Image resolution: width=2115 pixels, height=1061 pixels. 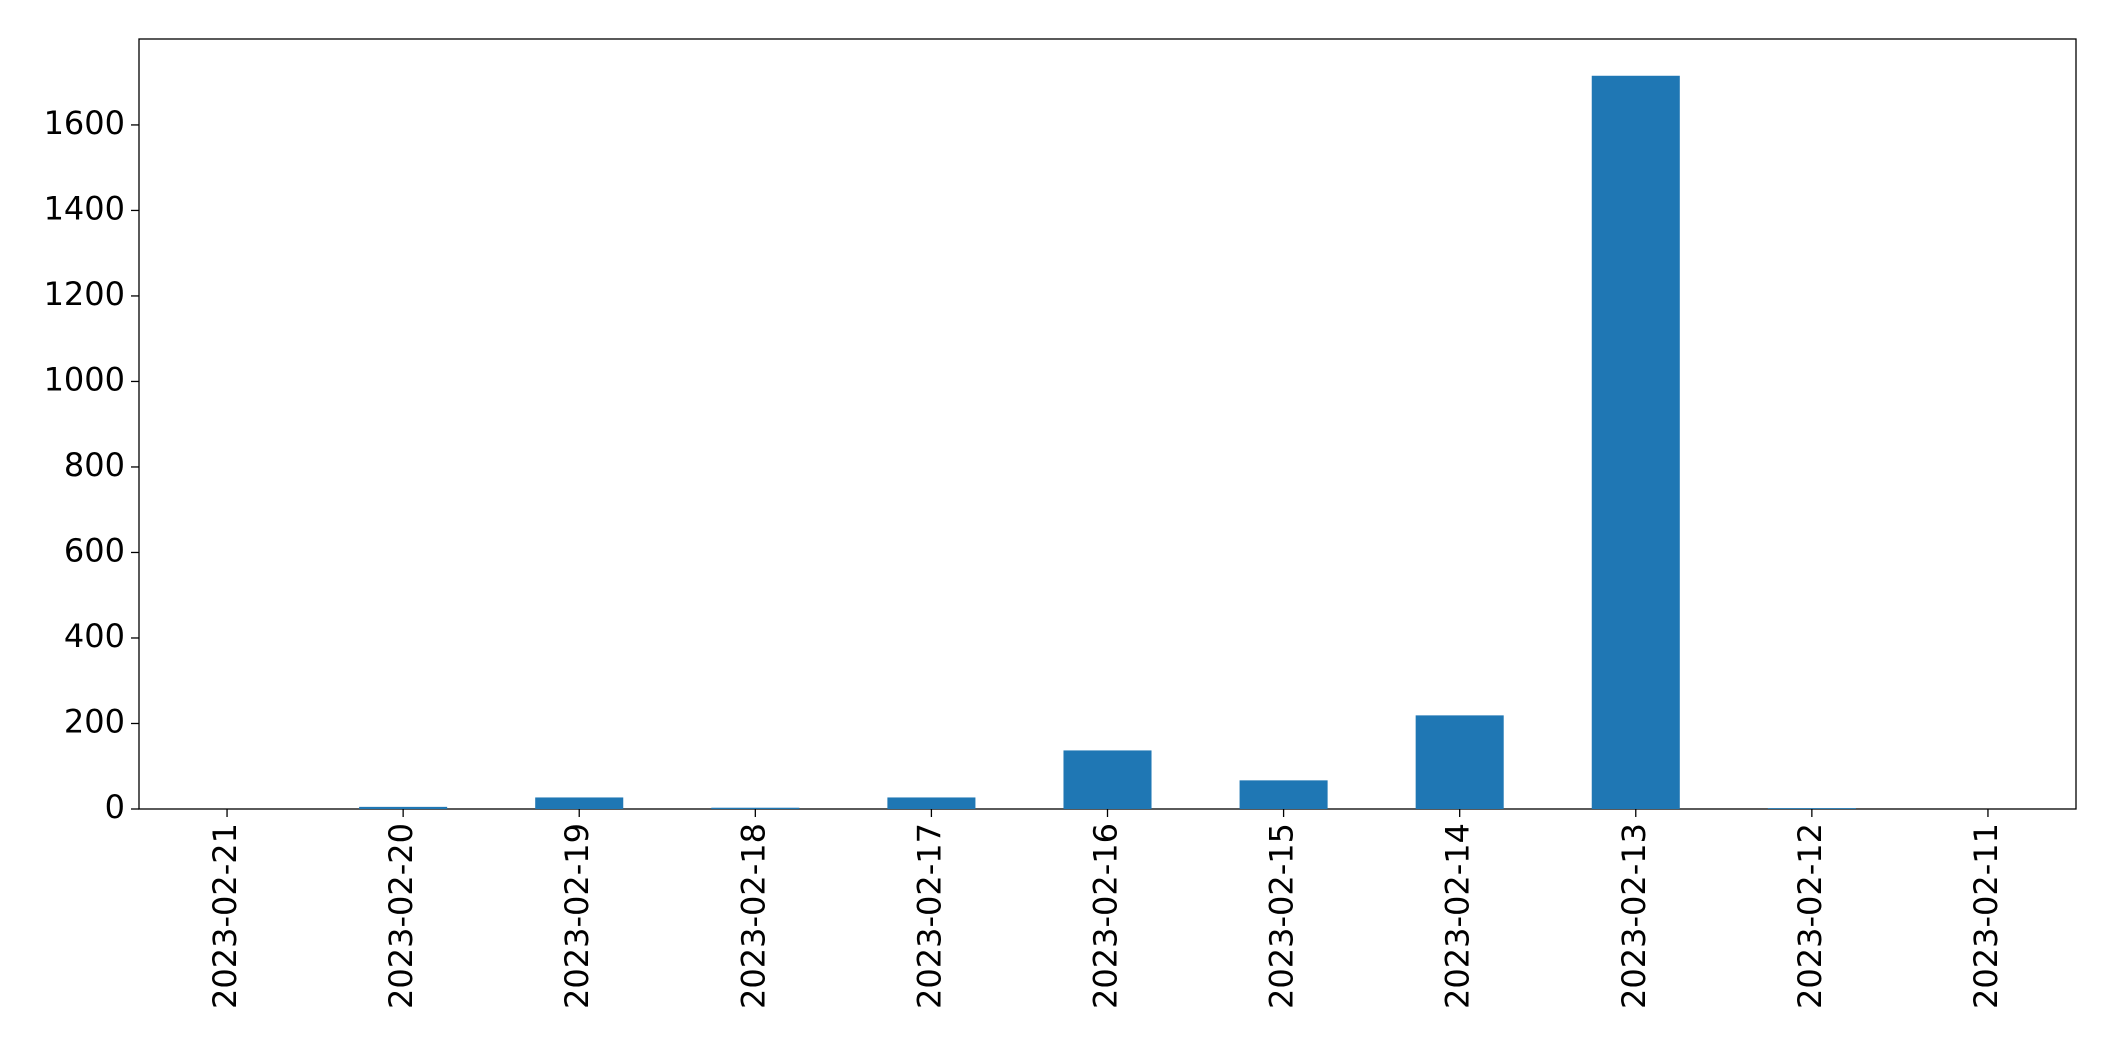 What do you see at coordinates (115, 807) in the screenshot?
I see `y-tick-label: 0` at bounding box center [115, 807].